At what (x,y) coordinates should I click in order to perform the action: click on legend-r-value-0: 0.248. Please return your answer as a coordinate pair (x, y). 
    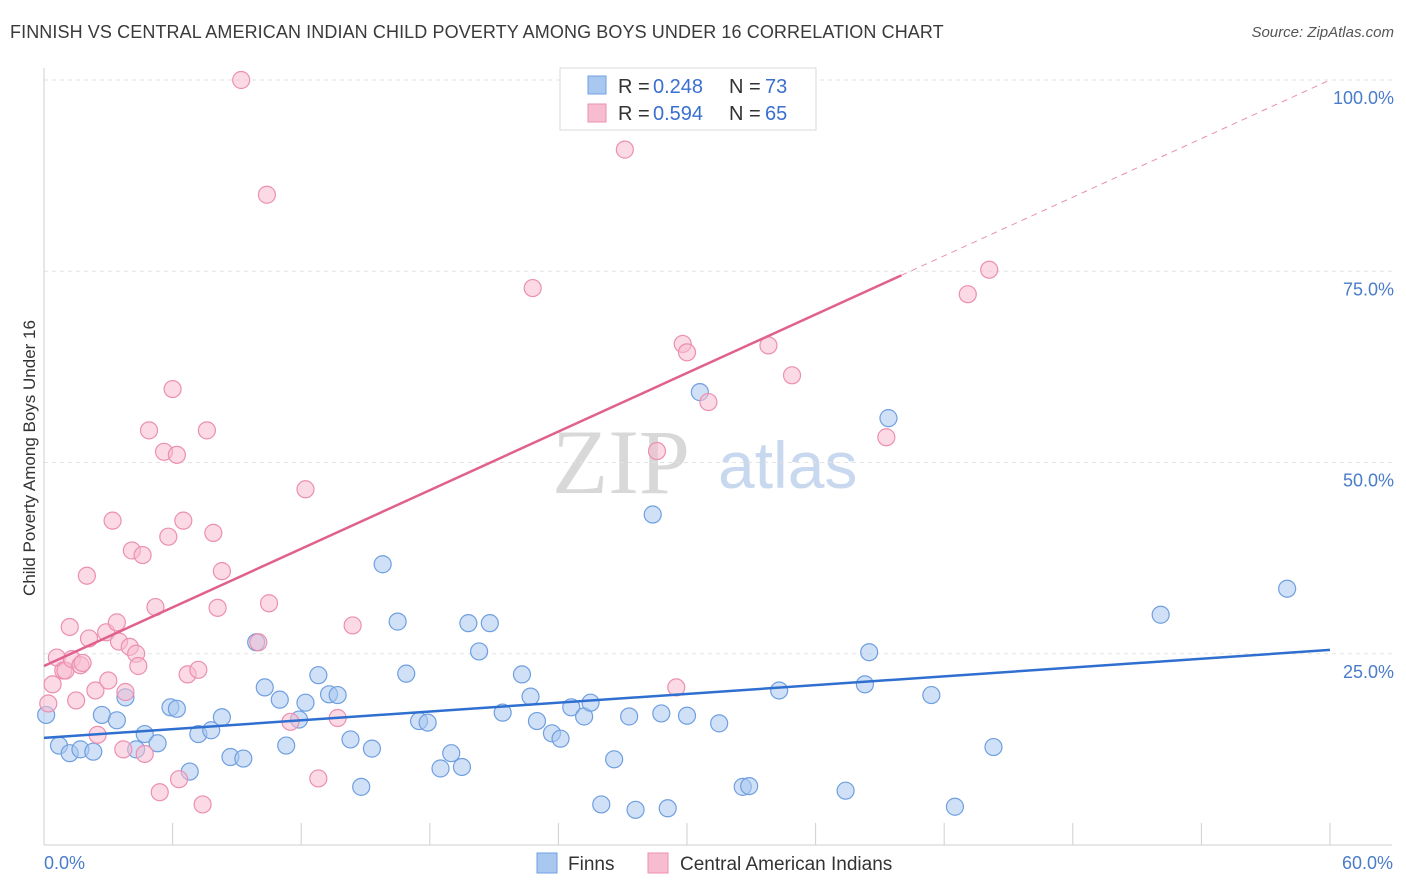
    Looking at the image, I should click on (678, 87).